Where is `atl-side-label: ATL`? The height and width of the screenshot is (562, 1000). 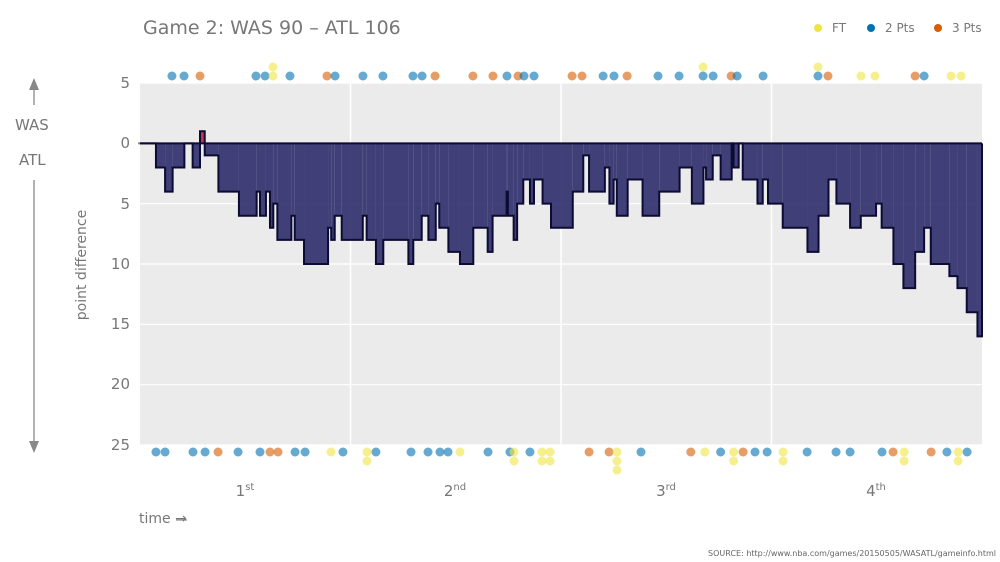
atl-side-label: ATL is located at coordinates (32, 160).